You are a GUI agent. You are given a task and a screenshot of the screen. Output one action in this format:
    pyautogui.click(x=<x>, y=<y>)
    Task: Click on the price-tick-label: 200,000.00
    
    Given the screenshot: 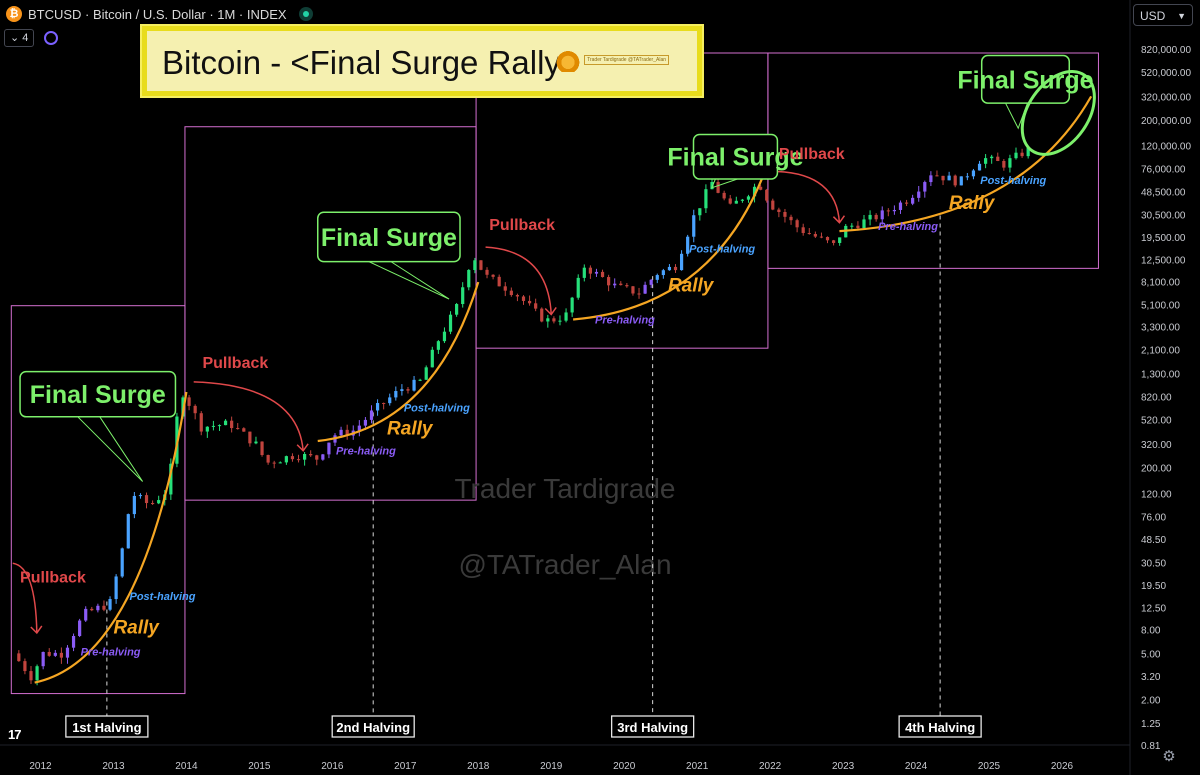 What is the action you would take?
    pyautogui.click(x=1166, y=121)
    